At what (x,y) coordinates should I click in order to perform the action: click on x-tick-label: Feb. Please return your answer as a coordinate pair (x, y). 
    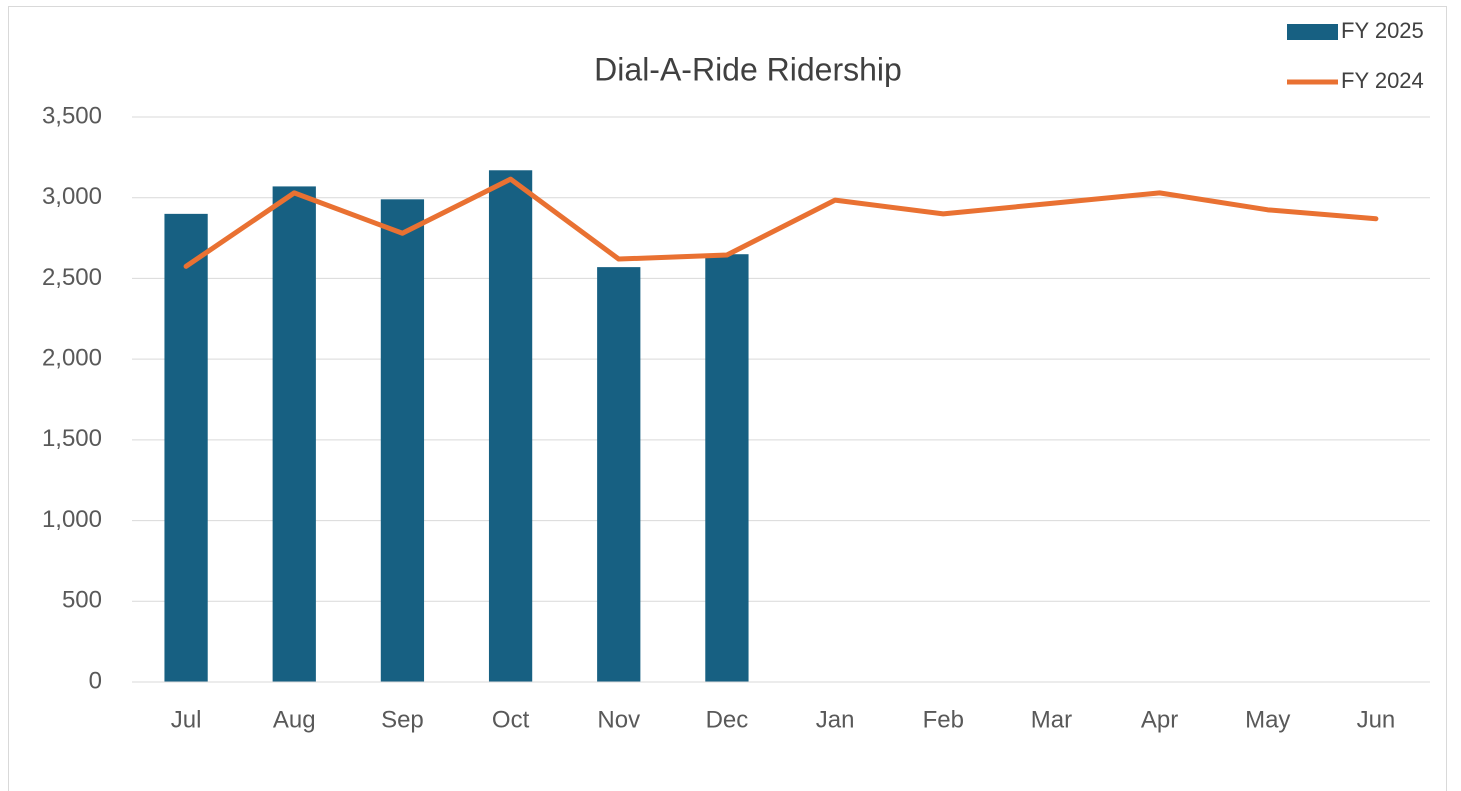
    Looking at the image, I should click on (943, 719).